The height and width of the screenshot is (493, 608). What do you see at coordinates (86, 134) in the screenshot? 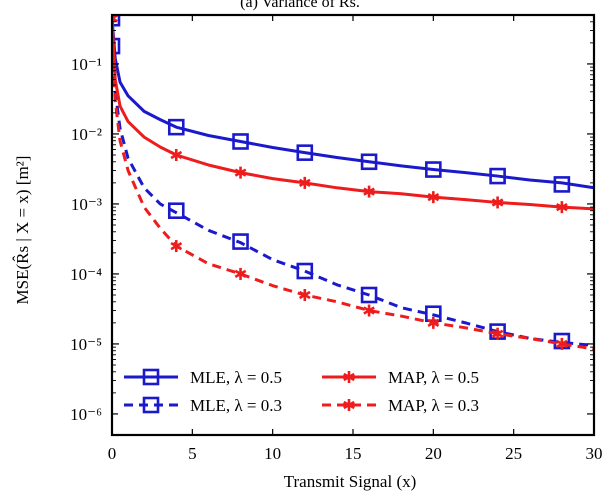
I see `y-tick-label: 10⁻²` at bounding box center [86, 134].